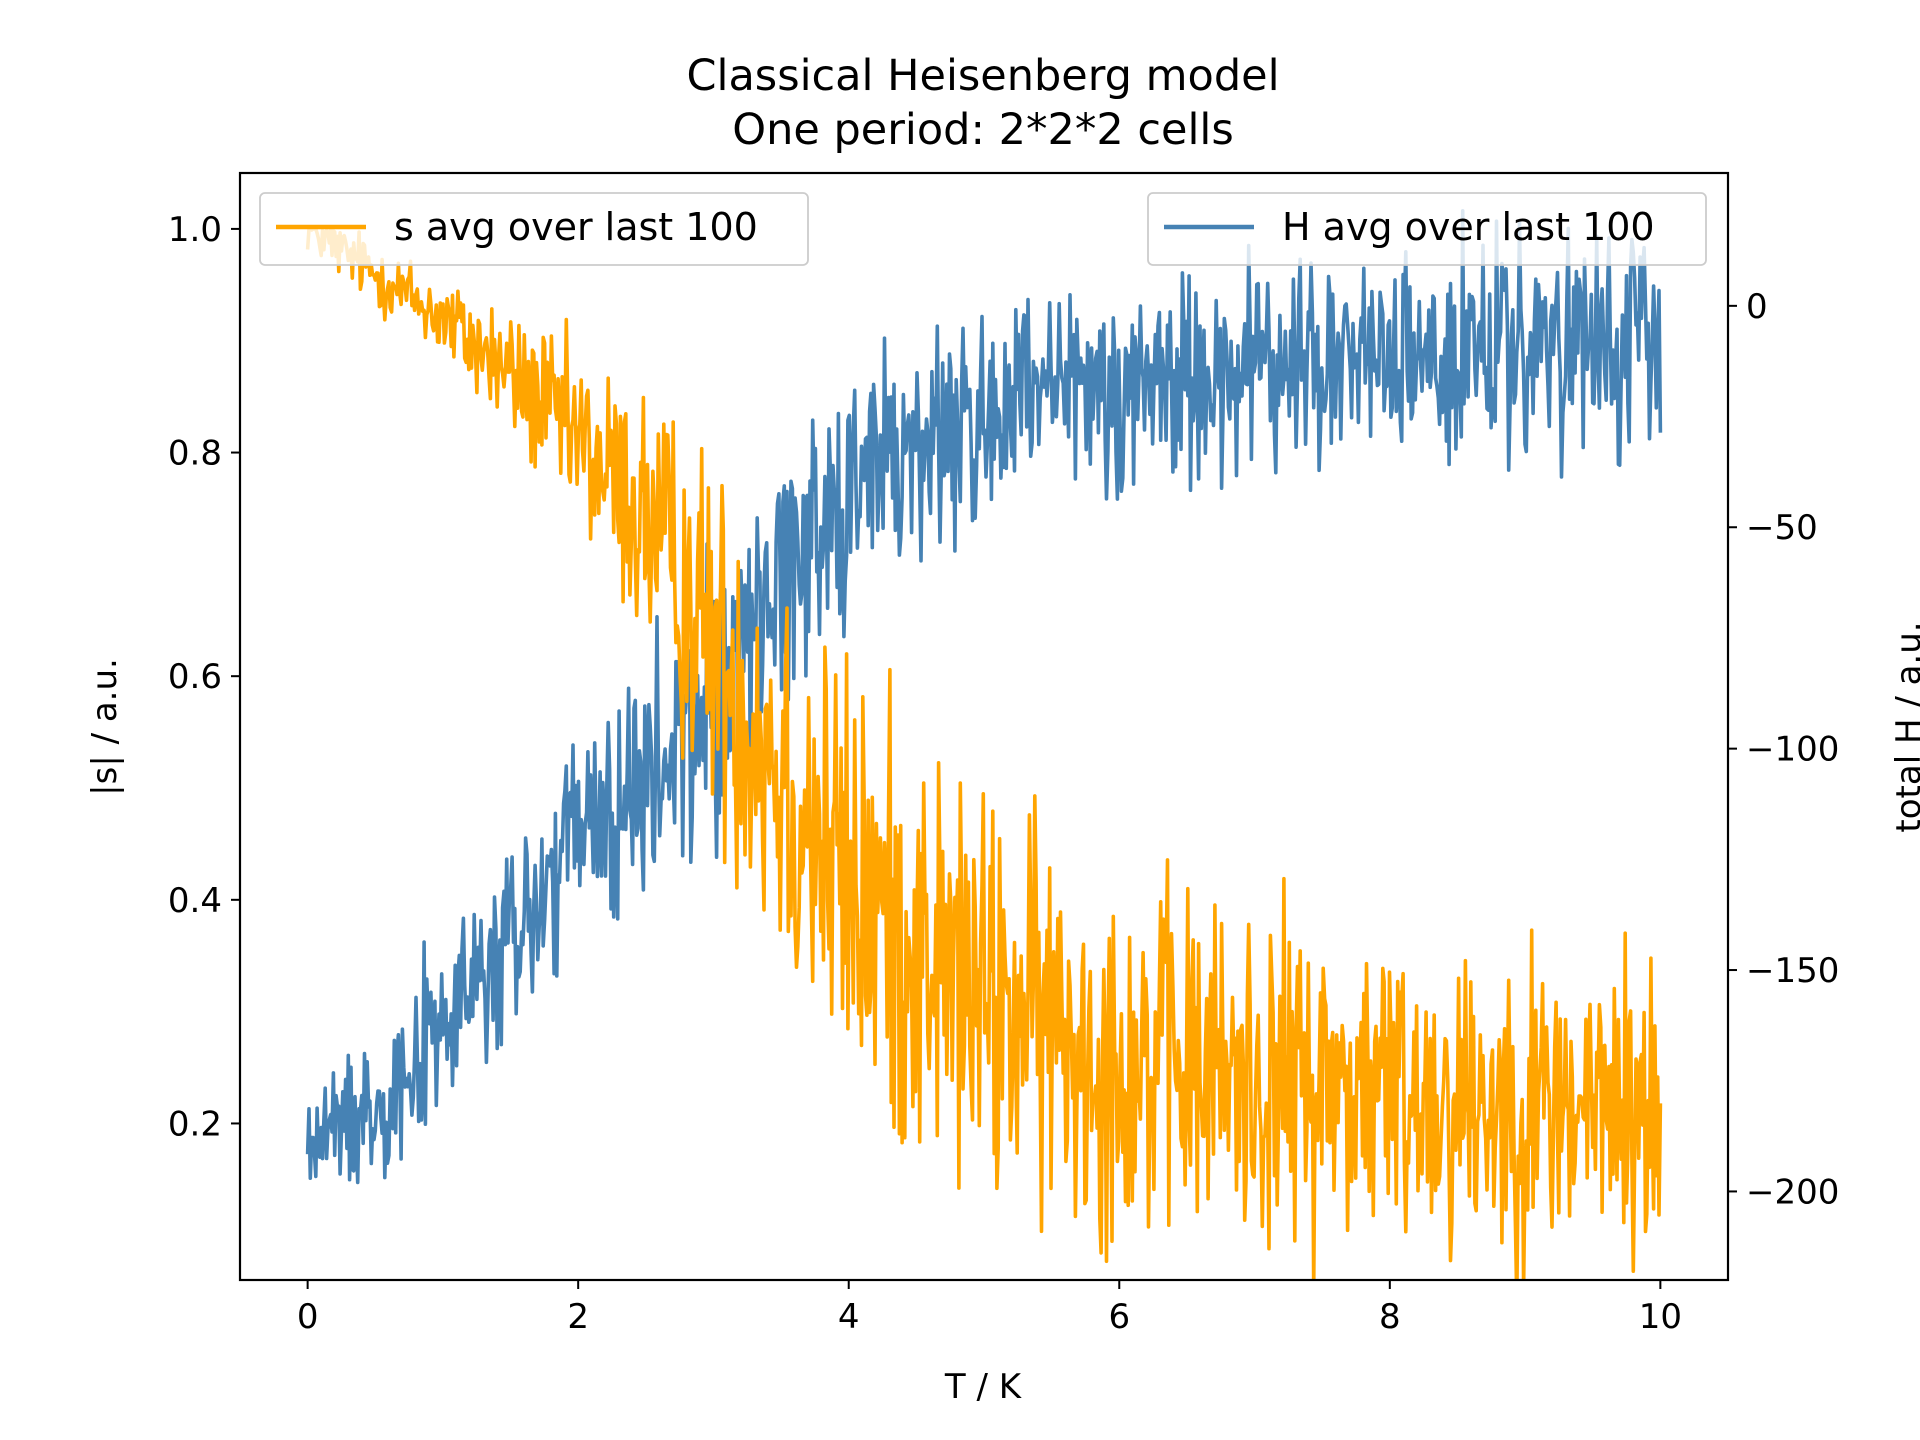 The width and height of the screenshot is (1920, 1440). Describe the element at coordinates (1792, 1192) in the screenshot. I see `y-right-tick-label-4: −200` at that location.